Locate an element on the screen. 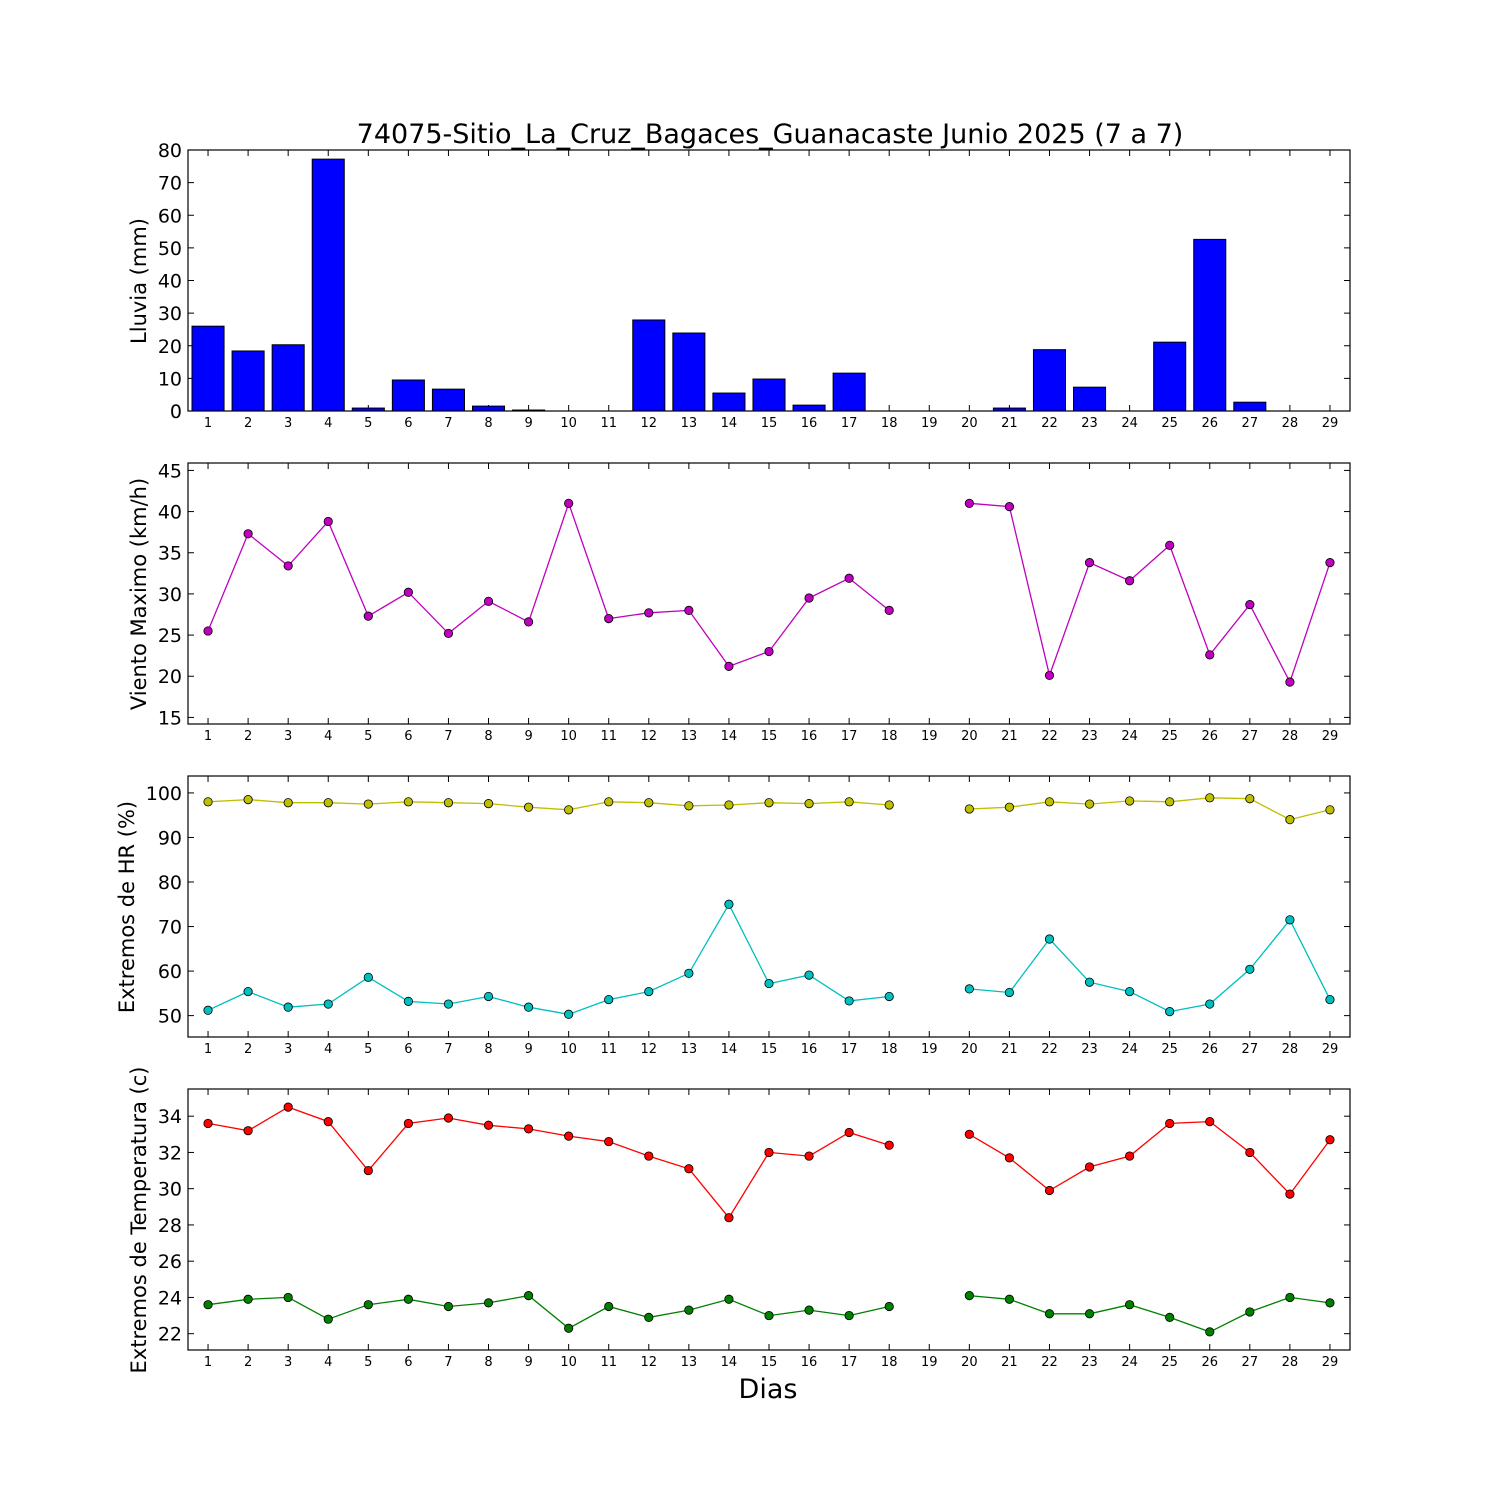 The width and height of the screenshot is (1500, 1500). x-tick-label: 29 is located at coordinates (1330, 423).